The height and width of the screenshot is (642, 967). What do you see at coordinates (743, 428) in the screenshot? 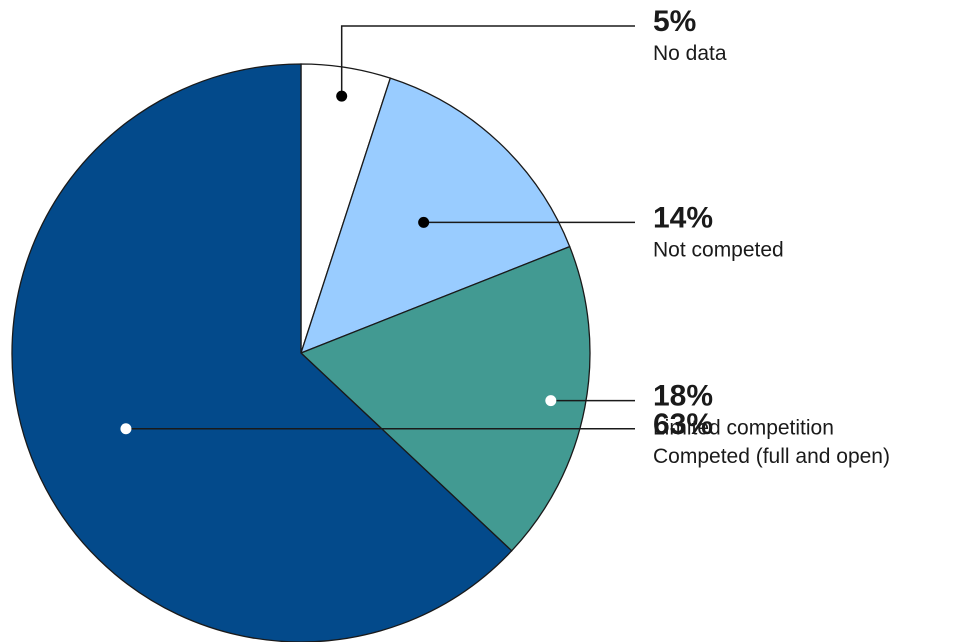
I see `slice-category-label: Limited competition` at bounding box center [743, 428].